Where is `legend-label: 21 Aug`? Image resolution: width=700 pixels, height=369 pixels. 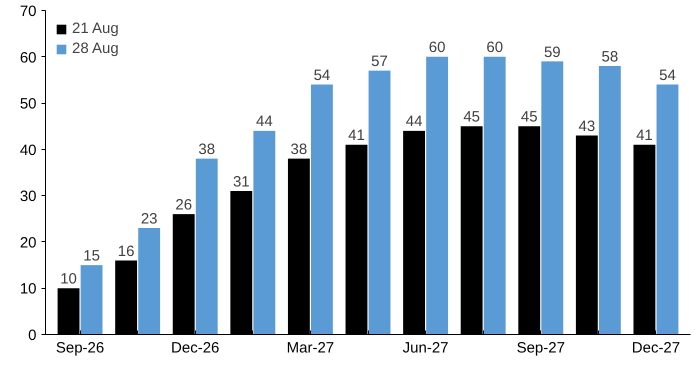 legend-label: 21 Aug is located at coordinates (95, 28).